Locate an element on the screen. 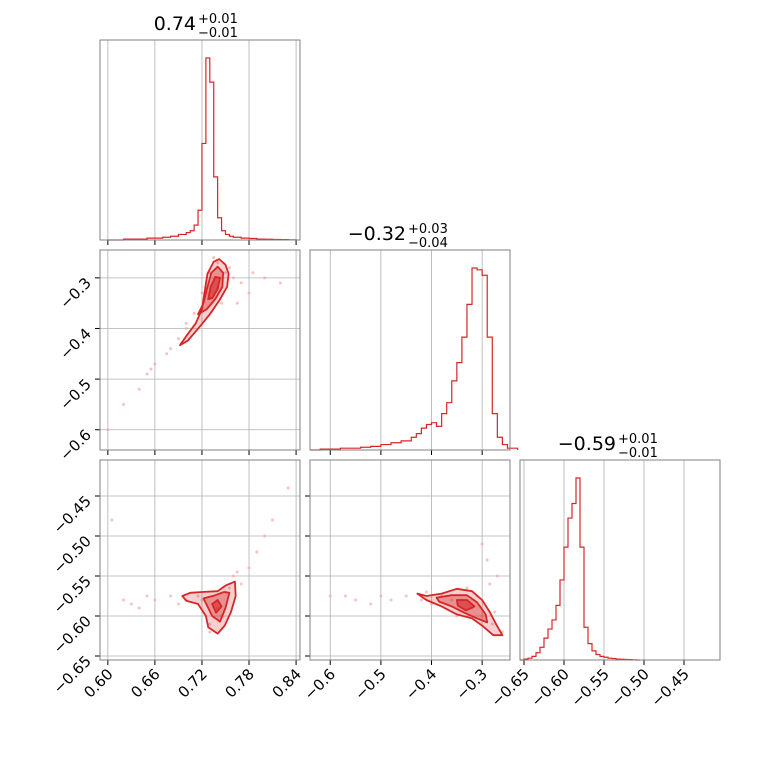 Image resolution: width=760 pixels, height=760 pixels. y-tick-label: −0.45 is located at coordinates (72, 514).